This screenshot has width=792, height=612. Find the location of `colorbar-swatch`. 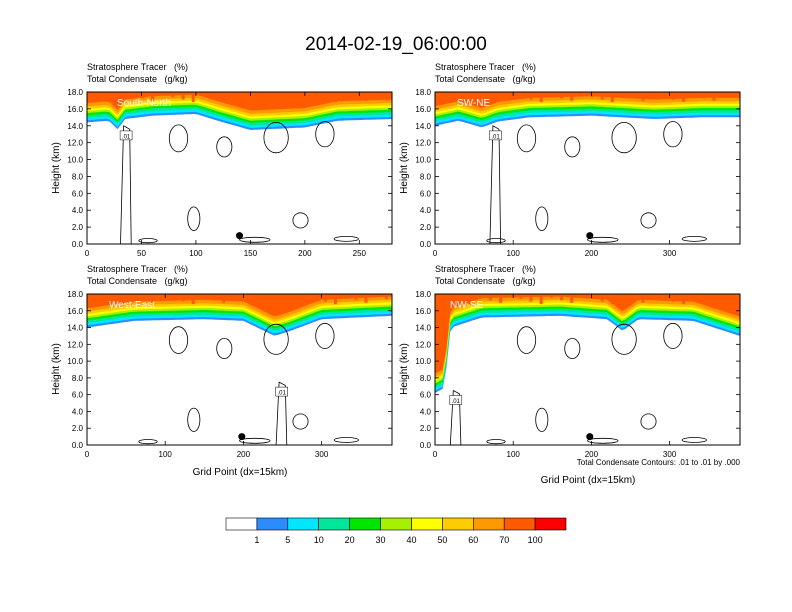

colorbar-swatch is located at coordinates (272, 524).